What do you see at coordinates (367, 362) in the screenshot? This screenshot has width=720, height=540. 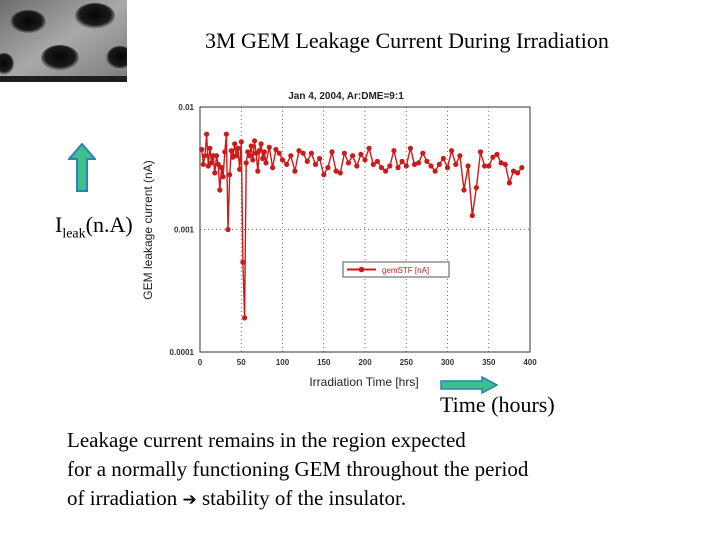 I see `x-tick-labels: 0 50 100 150 200 250 300 350 400` at bounding box center [367, 362].